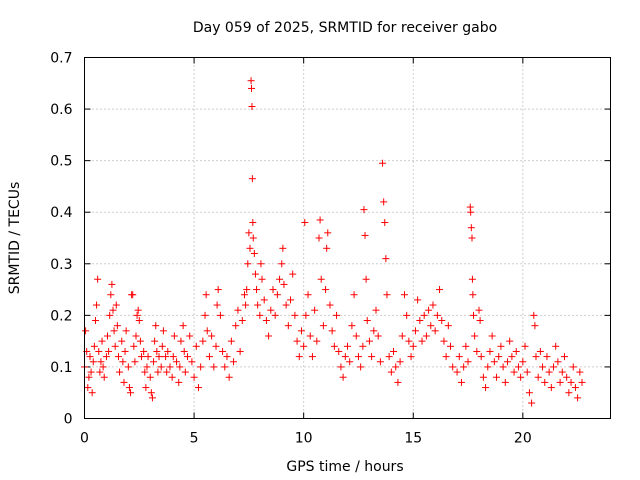 The height and width of the screenshot is (480, 640). Describe the element at coordinates (344, 467) in the screenshot. I see `x-axis-label: GPS time / hours` at that location.